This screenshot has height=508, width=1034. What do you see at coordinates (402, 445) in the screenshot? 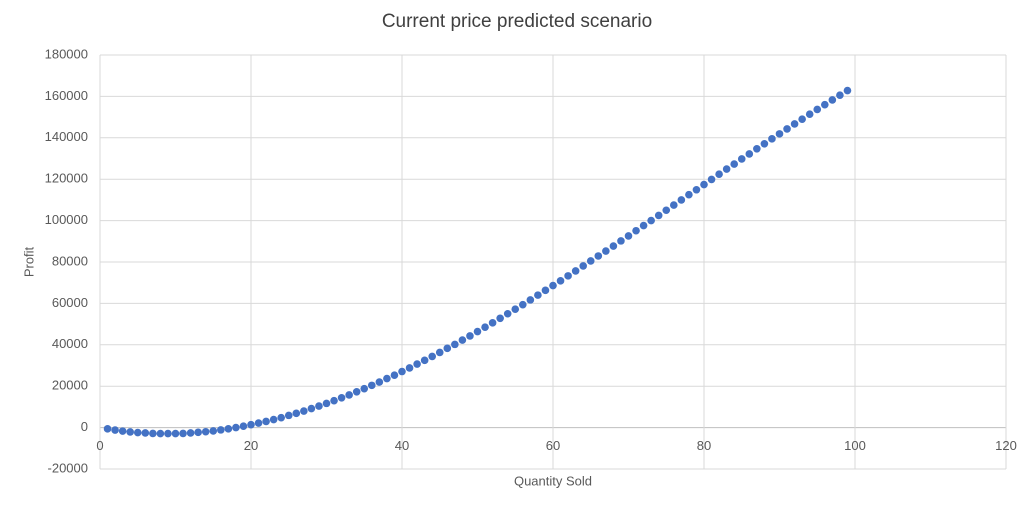
I see `x-tick-label: 40` at bounding box center [402, 445].